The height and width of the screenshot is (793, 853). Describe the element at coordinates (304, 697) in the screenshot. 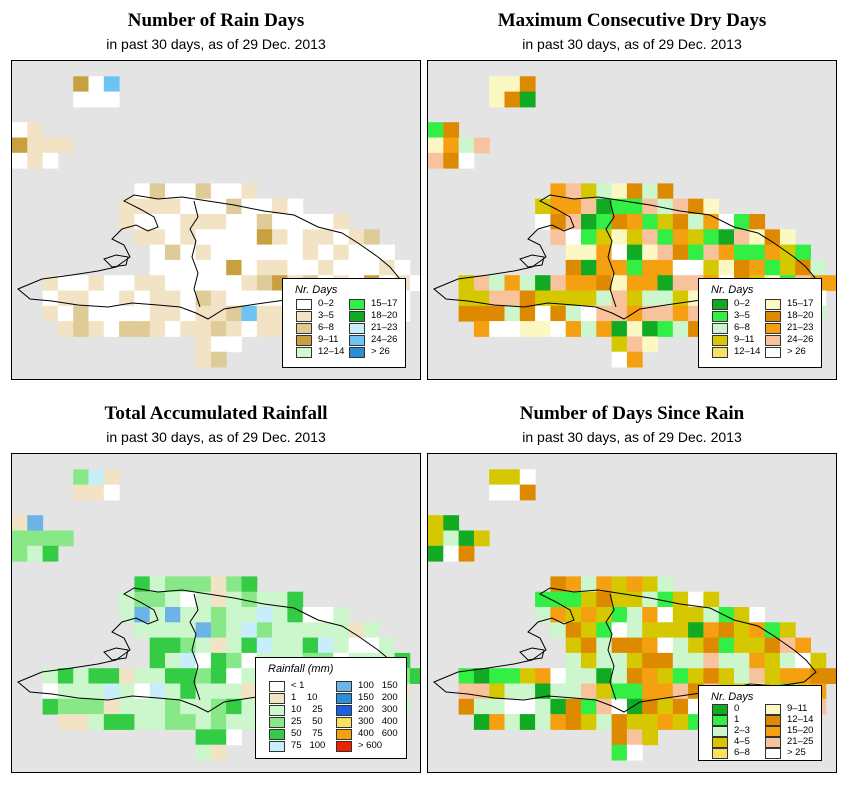

I see `legend-label: 1 10` at that location.